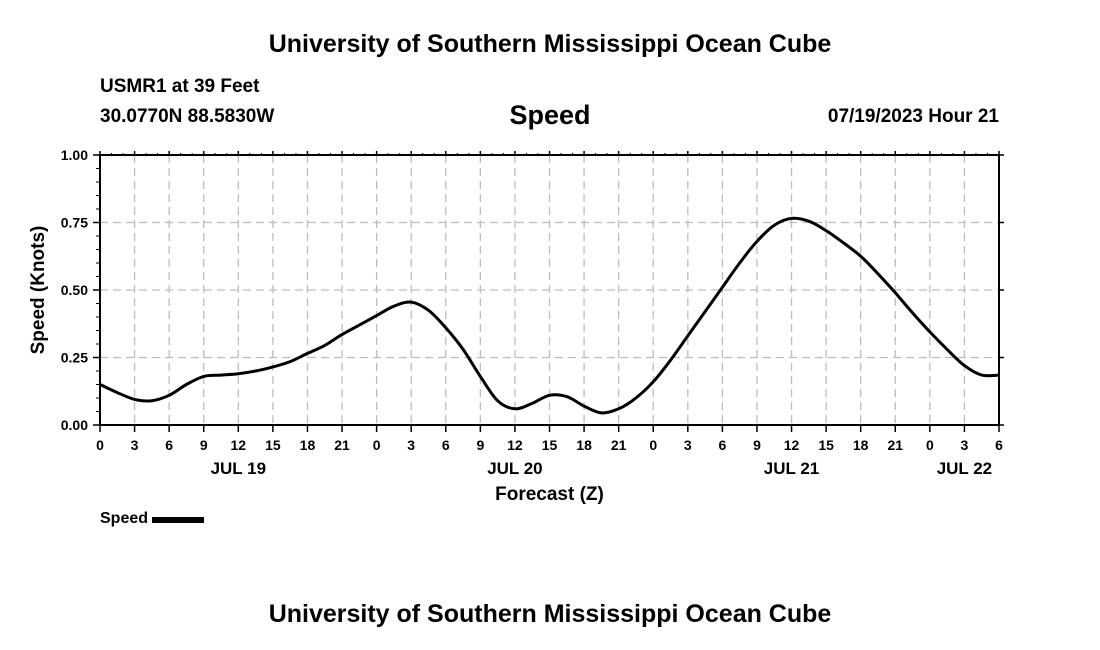 This screenshot has height=650, width=1100. Describe the element at coordinates (187, 116) in the screenshot. I see `coordinates-label: 30.0770N 88.5830W` at that location.